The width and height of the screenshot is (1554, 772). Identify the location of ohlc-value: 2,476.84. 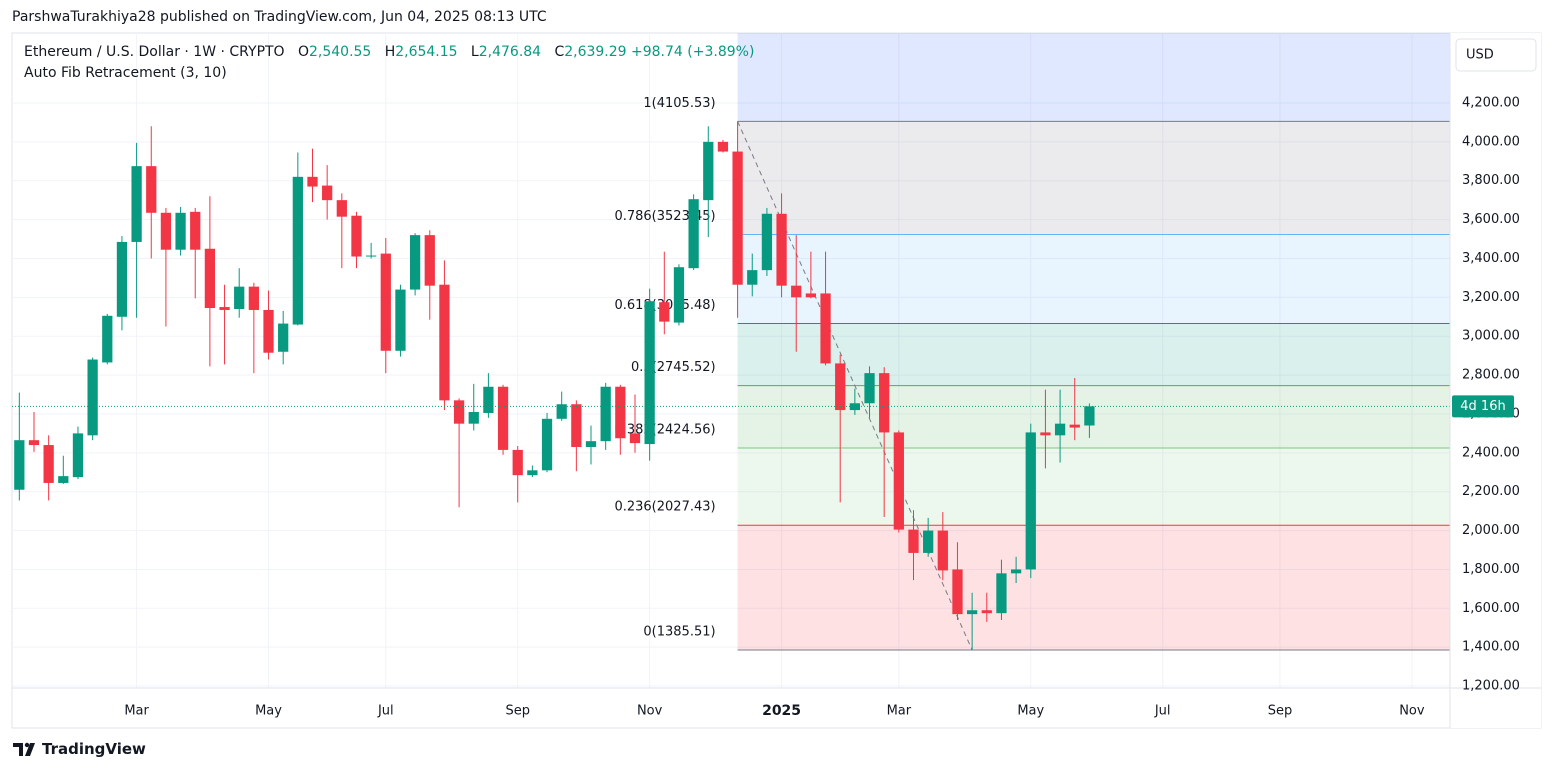
(510, 52).